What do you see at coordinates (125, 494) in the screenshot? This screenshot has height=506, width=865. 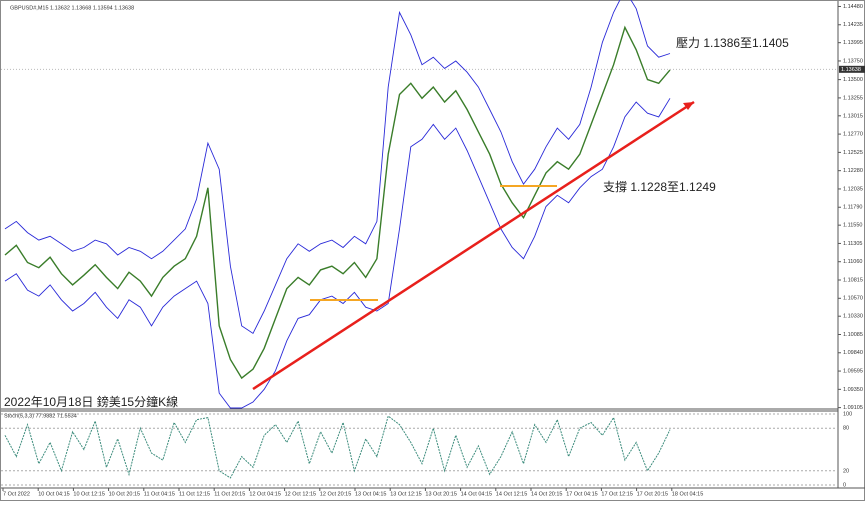 I see `x-tick-label: 10 Oct 20:15` at bounding box center [125, 494].